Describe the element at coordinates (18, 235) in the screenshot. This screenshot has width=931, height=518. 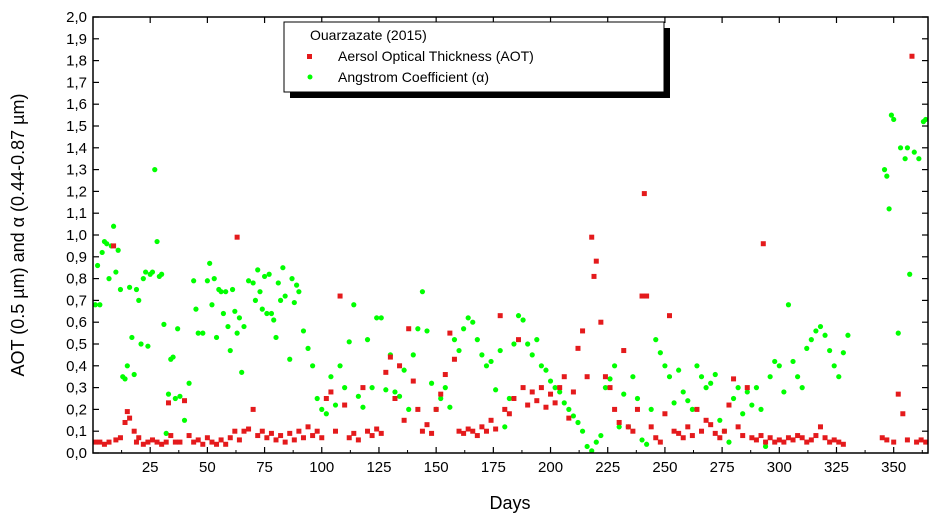
I see `y-axis-title: AOT (0.5 µm) and α (0.44-0.87 µm)` at that location.